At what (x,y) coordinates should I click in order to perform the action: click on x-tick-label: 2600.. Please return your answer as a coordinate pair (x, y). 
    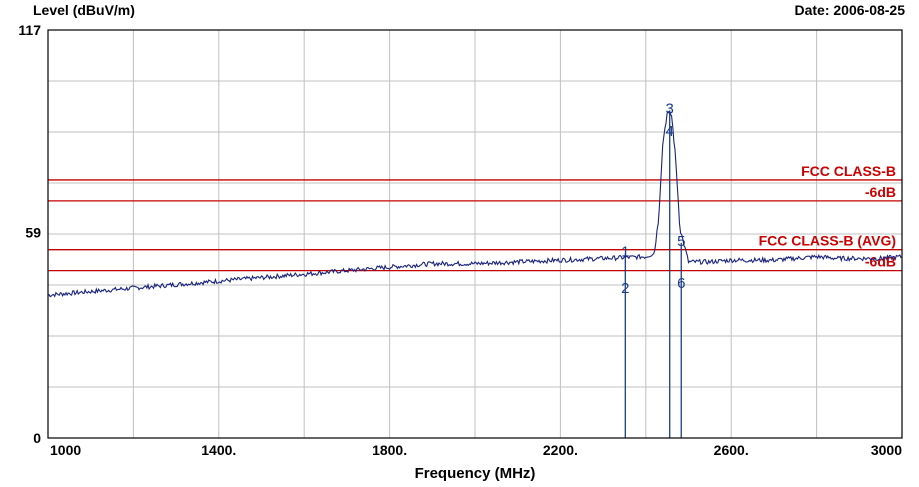
    Looking at the image, I should click on (731, 450).